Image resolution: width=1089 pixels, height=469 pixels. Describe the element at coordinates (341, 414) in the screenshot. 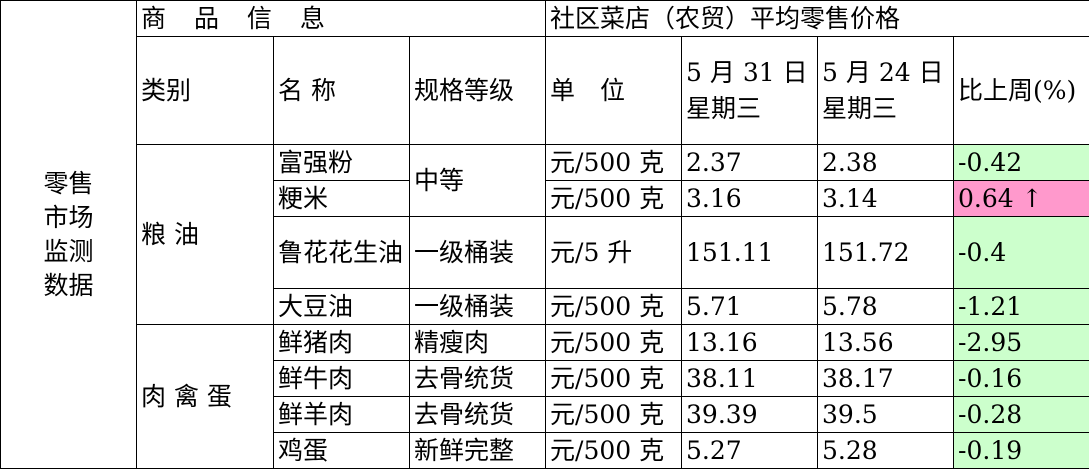

I see `name-cell: 鲜羊肉` at that location.